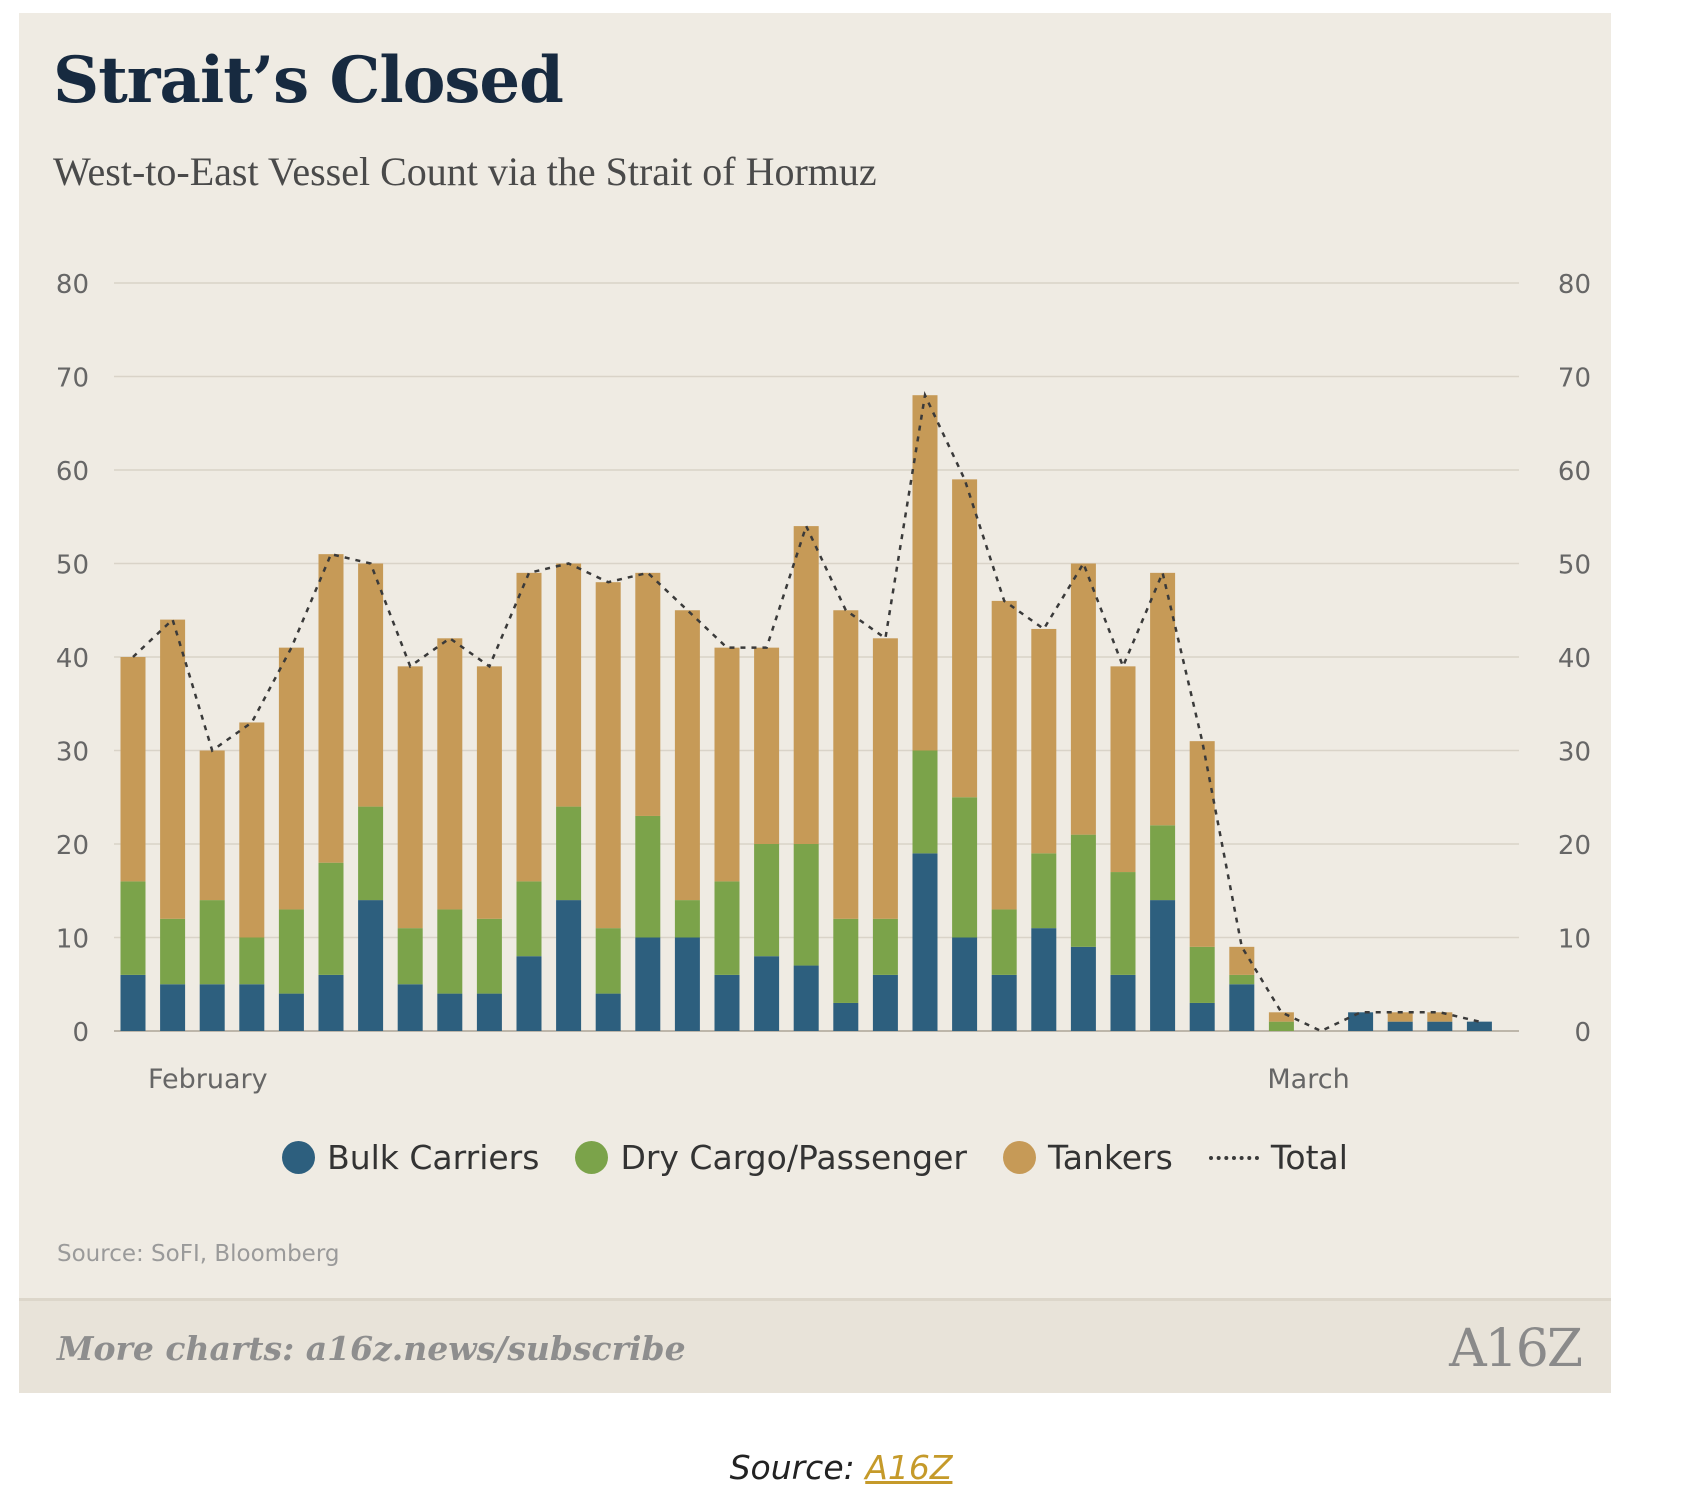  What do you see at coordinates (1574, 940) in the screenshot?
I see `y-tick-label-right: 10` at bounding box center [1574, 940].